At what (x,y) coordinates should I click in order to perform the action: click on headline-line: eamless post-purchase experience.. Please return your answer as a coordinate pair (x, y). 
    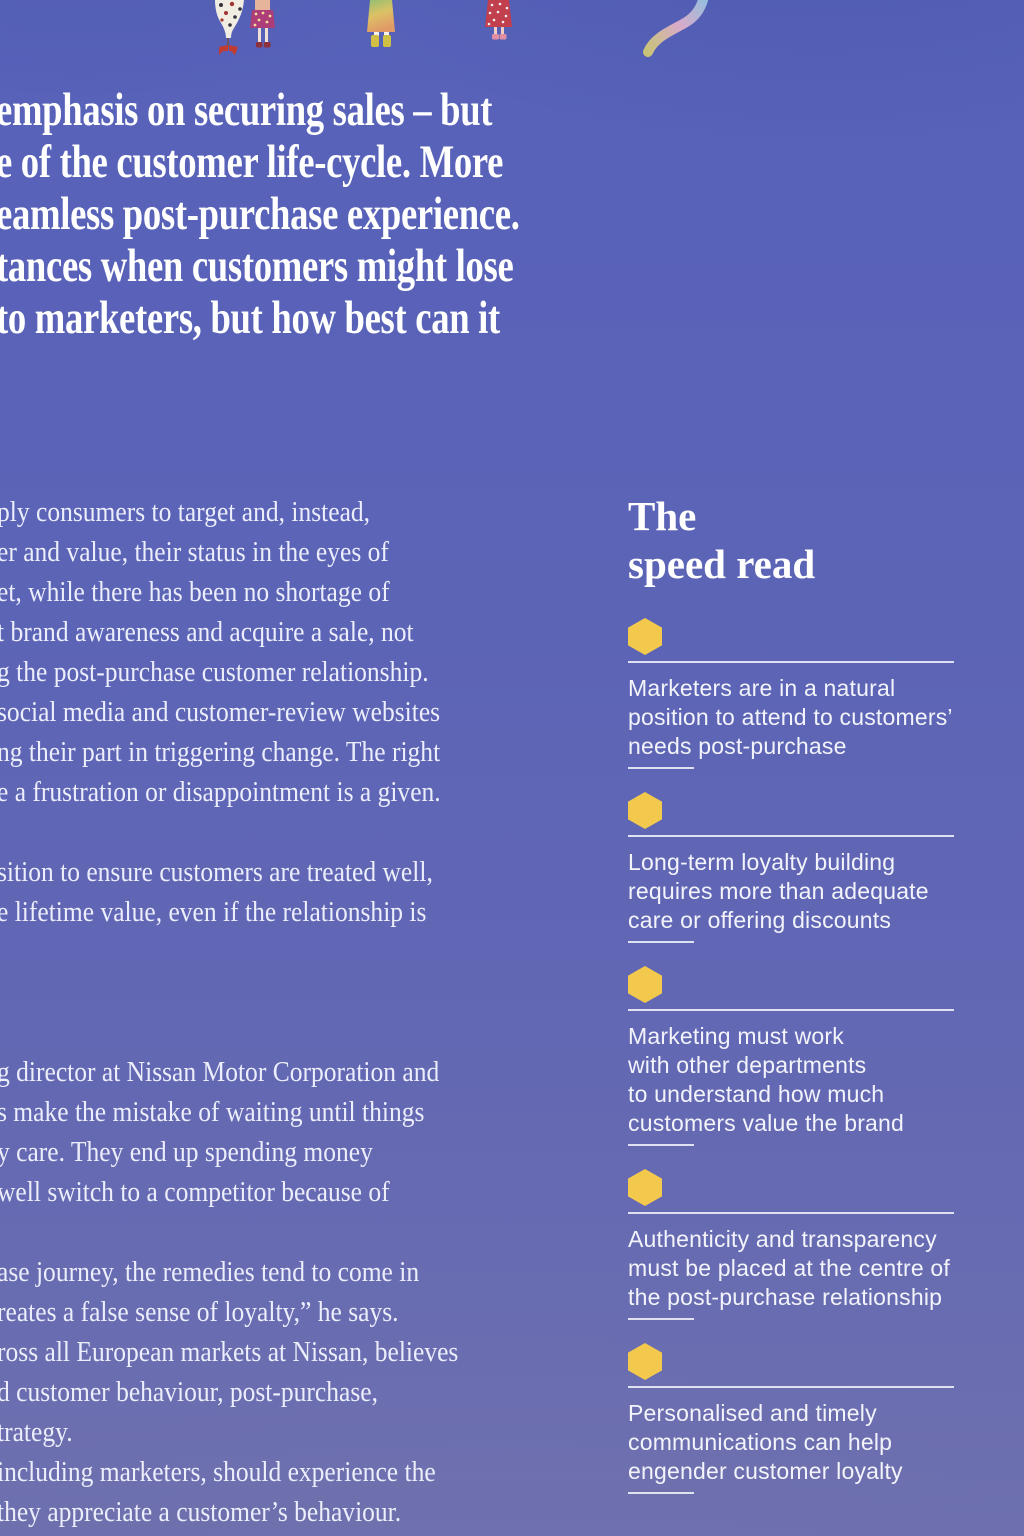
    Looking at the image, I should click on (260, 214).